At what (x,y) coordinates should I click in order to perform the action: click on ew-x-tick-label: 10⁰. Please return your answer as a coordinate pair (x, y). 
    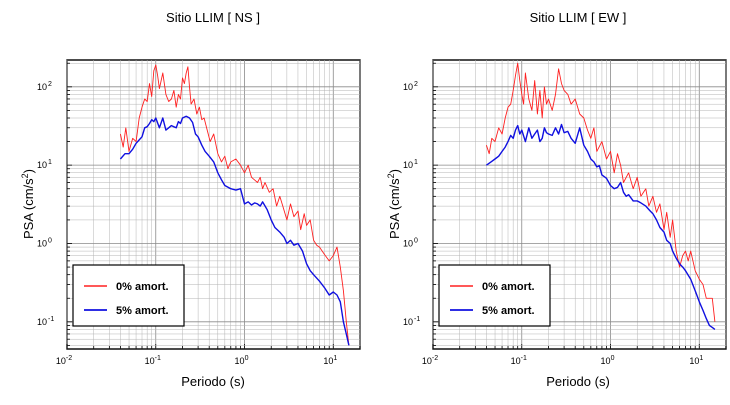
    Looking at the image, I should click on (608, 360).